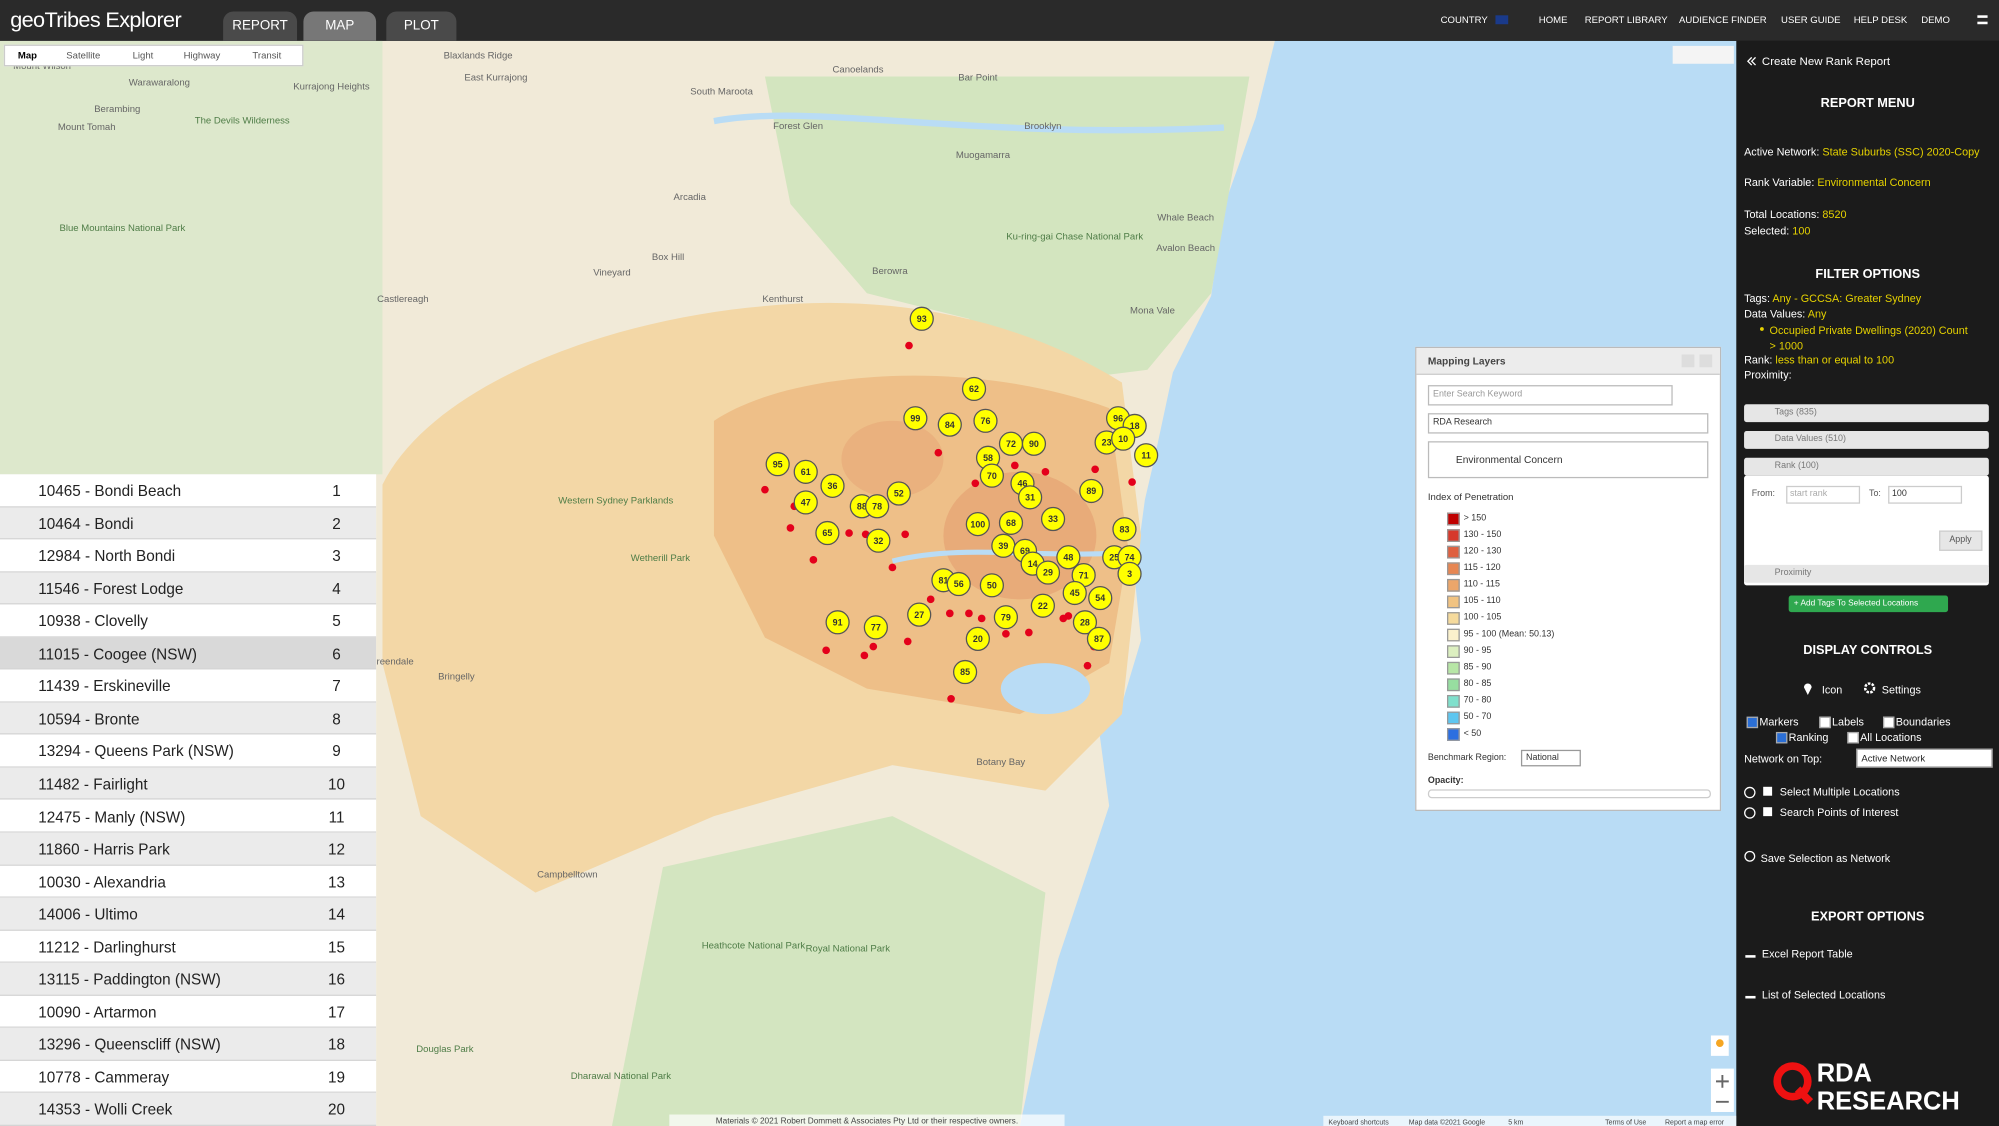 The image size is (1999, 1126). Describe the element at coordinates (27, 55) in the screenshot. I see `map-type-button: Map` at that location.